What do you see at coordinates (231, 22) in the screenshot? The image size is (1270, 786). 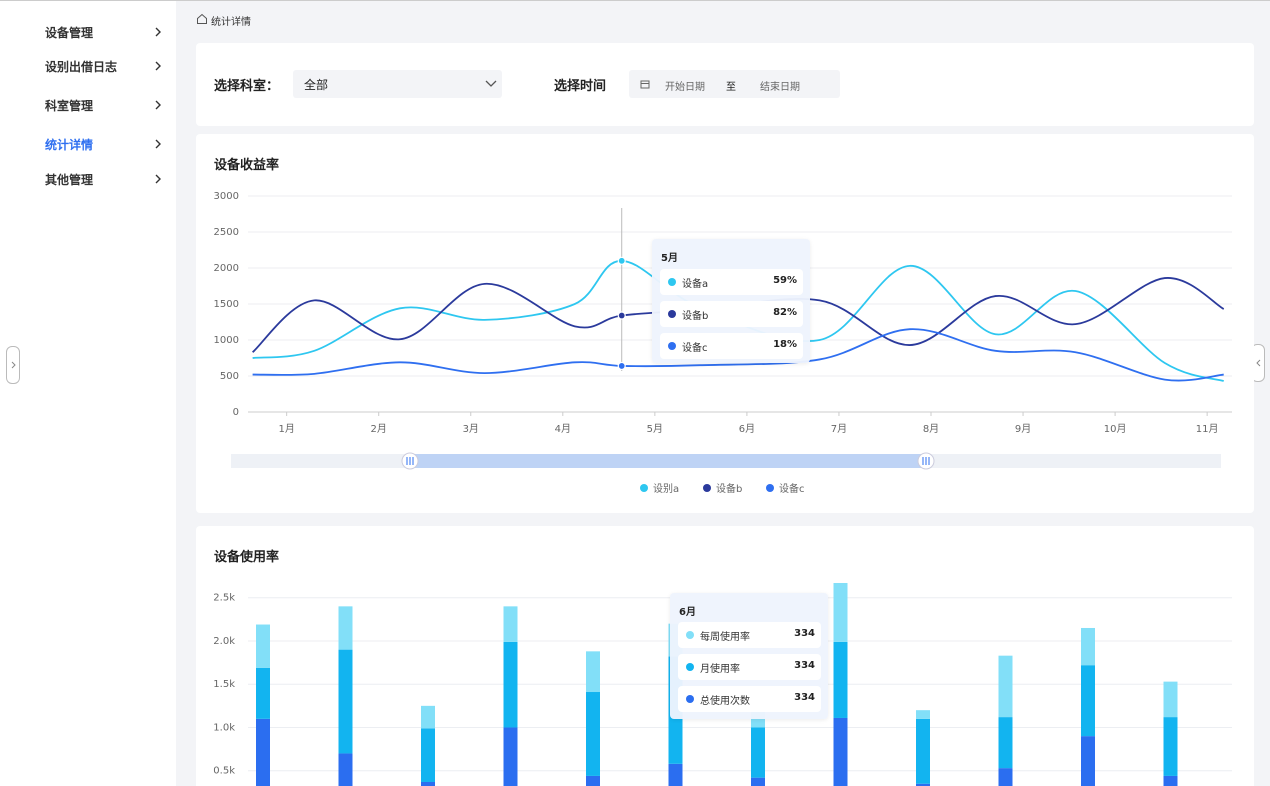 I see `breadcrumb: 统计详情` at bounding box center [231, 22].